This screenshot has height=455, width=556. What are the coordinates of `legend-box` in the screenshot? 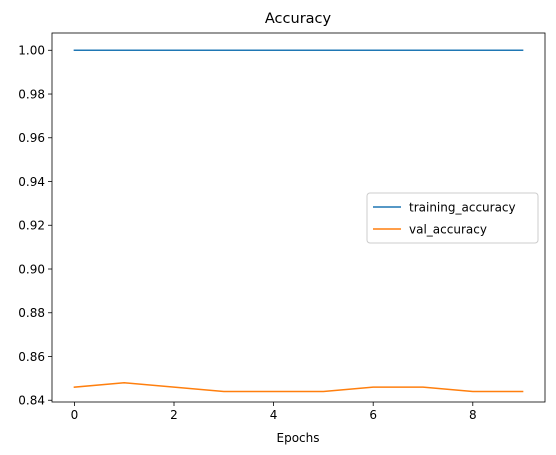 It's located at (452, 218).